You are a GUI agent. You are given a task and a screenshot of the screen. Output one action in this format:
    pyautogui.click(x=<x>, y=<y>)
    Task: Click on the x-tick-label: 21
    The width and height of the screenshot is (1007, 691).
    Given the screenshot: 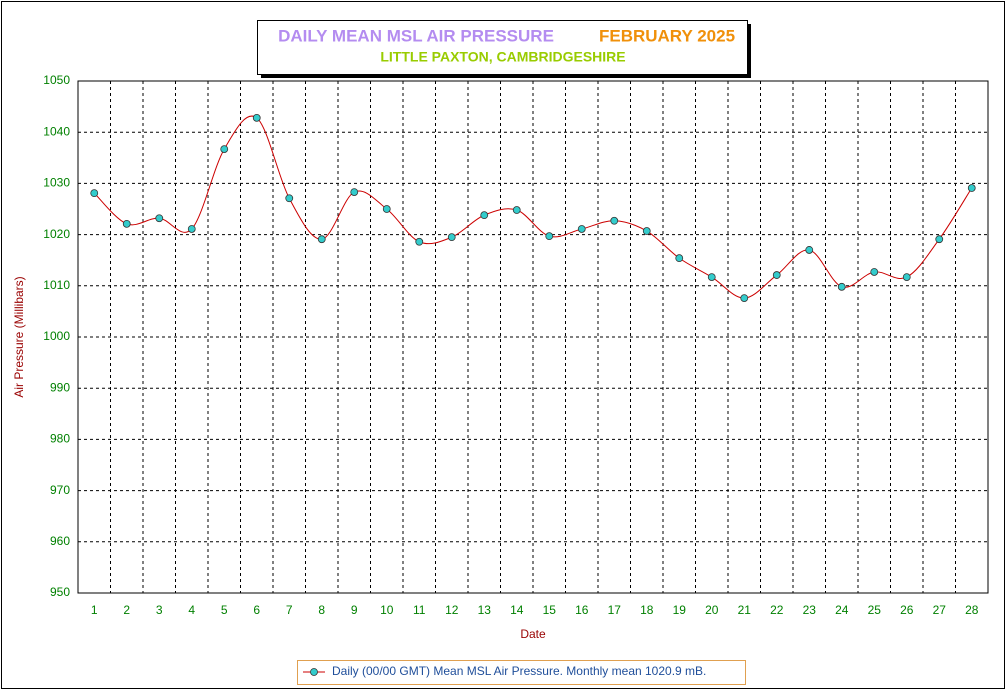 What is the action you would take?
    pyautogui.click(x=745, y=610)
    